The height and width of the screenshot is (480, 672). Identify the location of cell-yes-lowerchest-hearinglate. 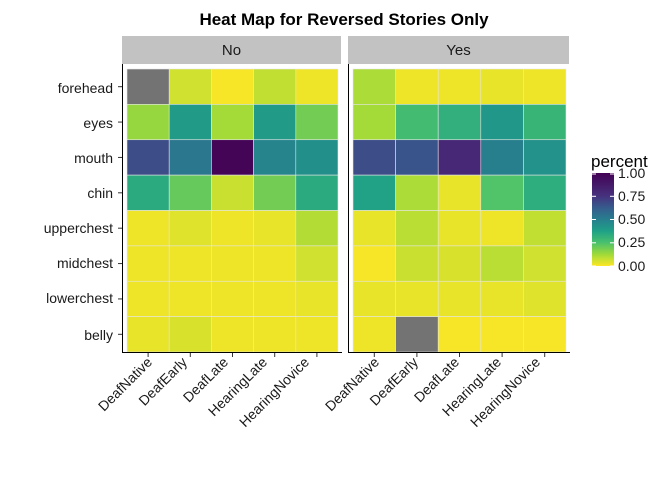
(502, 298).